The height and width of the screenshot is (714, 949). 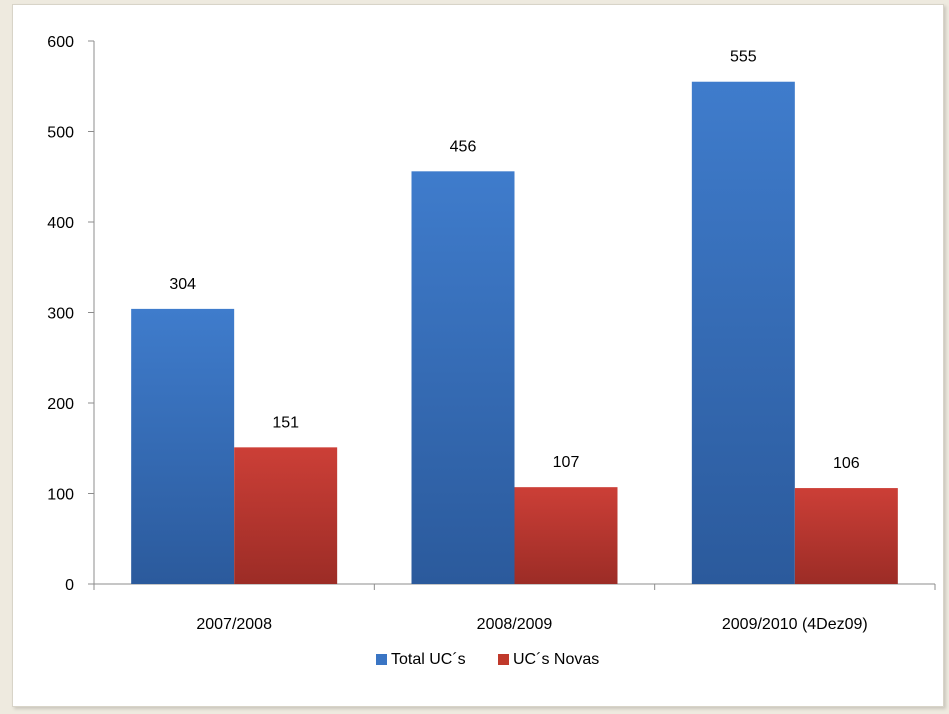 What do you see at coordinates (60, 223) in the screenshot?
I see `y-tick-label: 400` at bounding box center [60, 223].